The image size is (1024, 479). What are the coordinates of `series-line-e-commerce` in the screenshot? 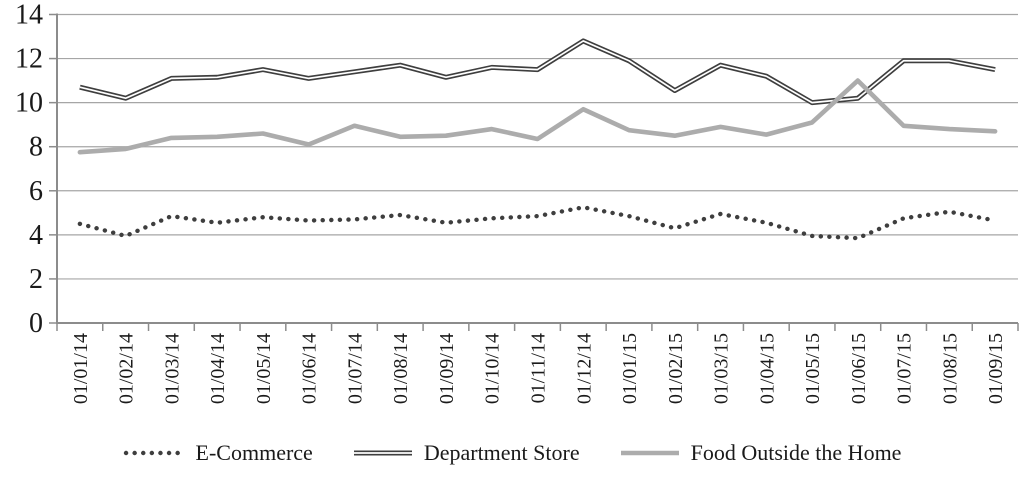 It's located at (537, 223).